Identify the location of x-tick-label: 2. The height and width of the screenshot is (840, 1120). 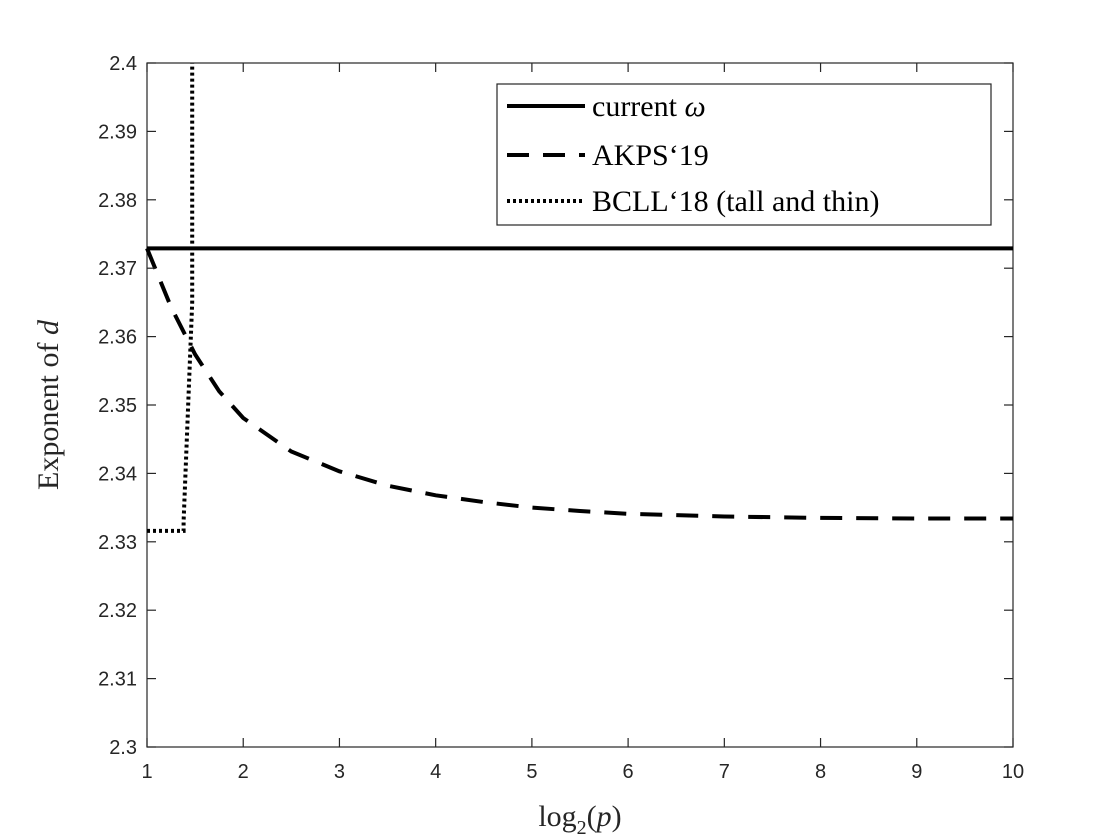
(243, 772).